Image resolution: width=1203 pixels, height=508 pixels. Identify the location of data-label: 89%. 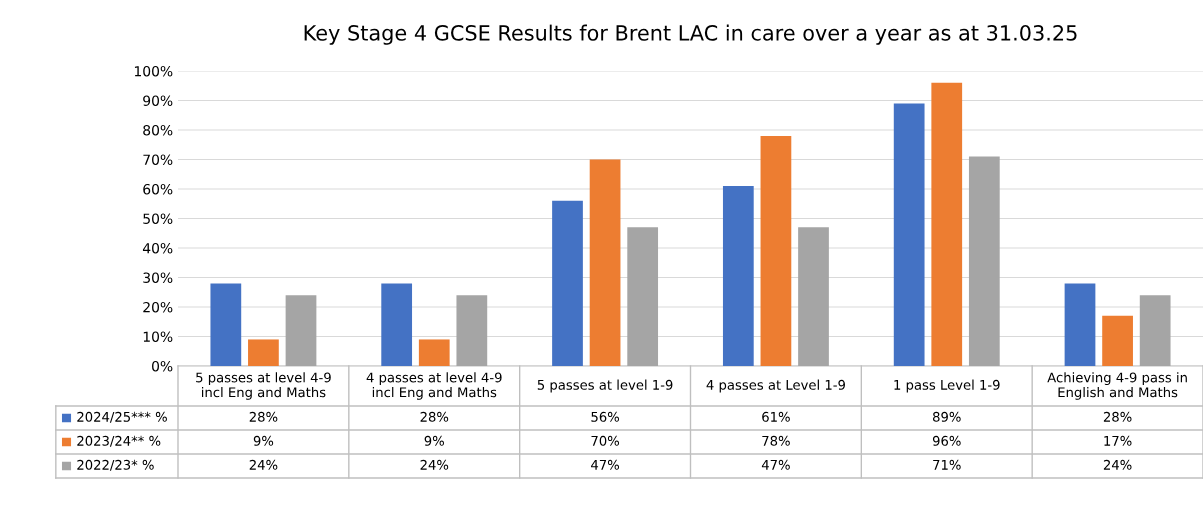
(946, 416).